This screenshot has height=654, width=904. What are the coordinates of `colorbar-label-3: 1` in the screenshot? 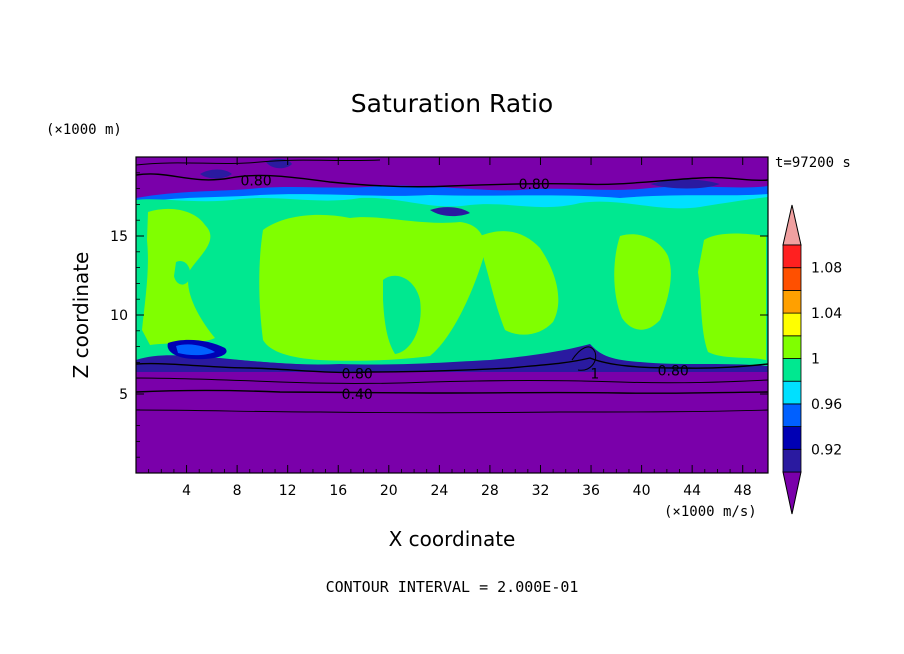 It's located at (815, 360).